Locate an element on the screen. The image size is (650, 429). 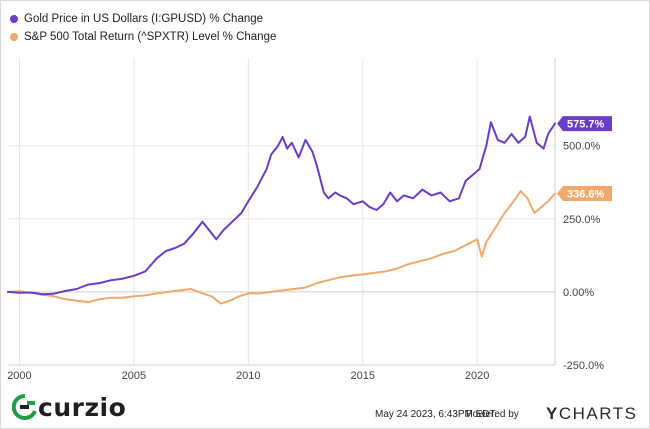
curzio-mark-icon is located at coordinates (24, 407).